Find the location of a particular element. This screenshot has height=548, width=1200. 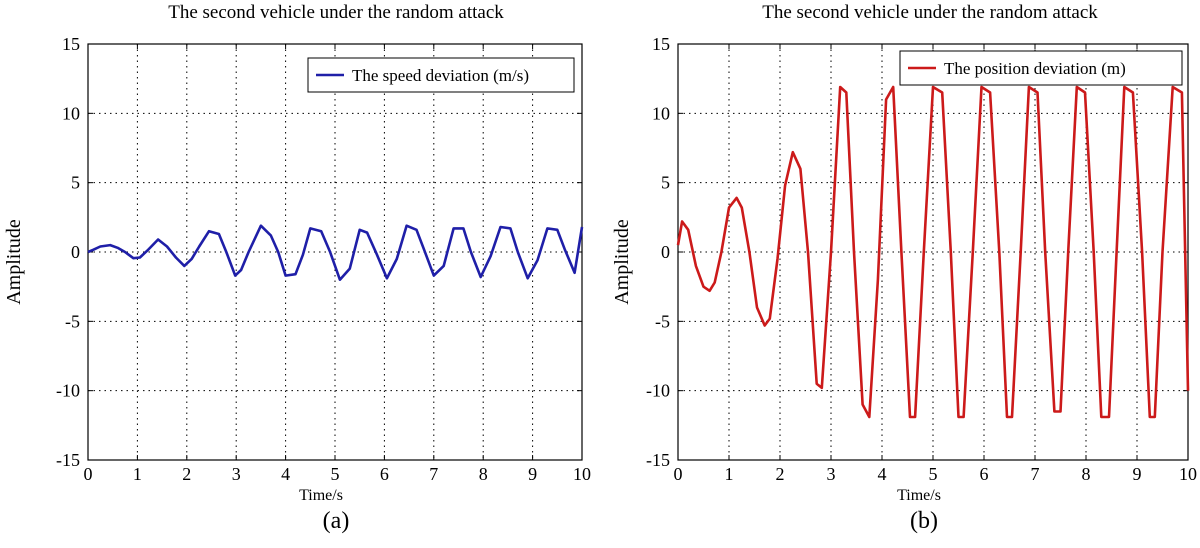

series-line-speed-deviation is located at coordinates (335, 253).